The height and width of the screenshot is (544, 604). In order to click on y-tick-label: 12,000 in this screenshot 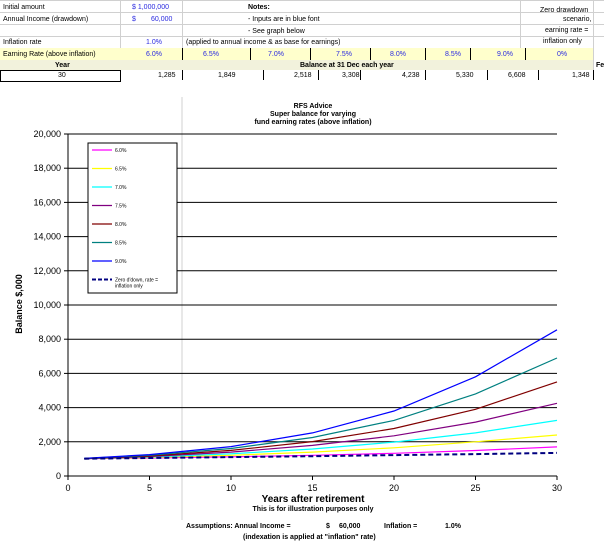, I will do `click(47, 271)`.